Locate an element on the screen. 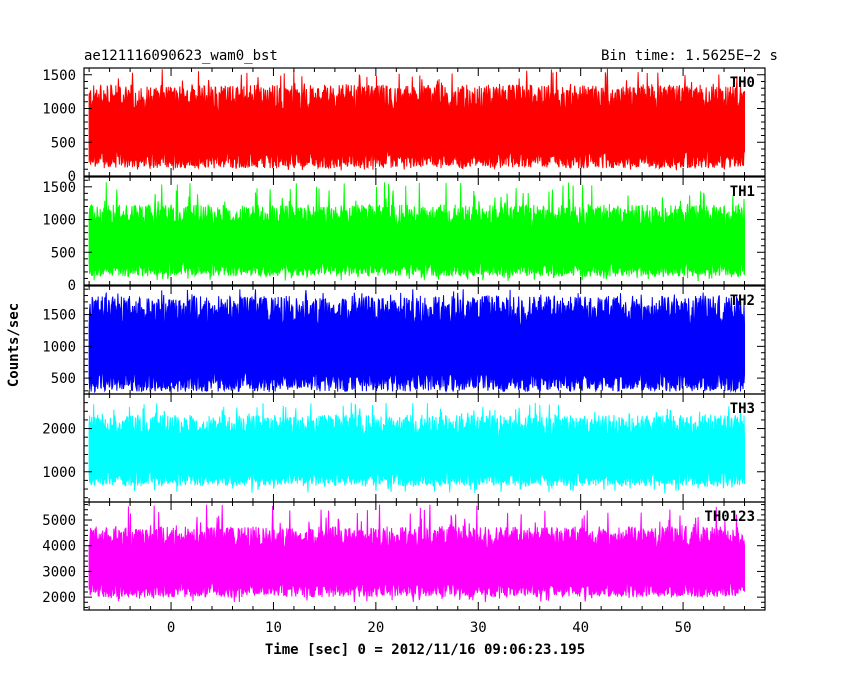 Image resolution: width=850 pixels, height=680 pixels. x-tick-label: 50 is located at coordinates (683, 628).